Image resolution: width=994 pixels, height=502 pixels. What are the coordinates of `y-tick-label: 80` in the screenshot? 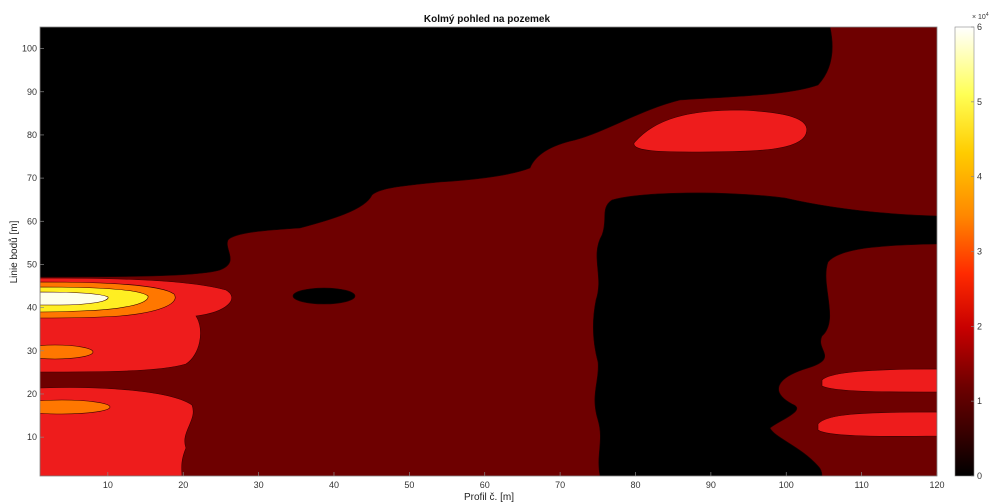 It's located at (32, 135).